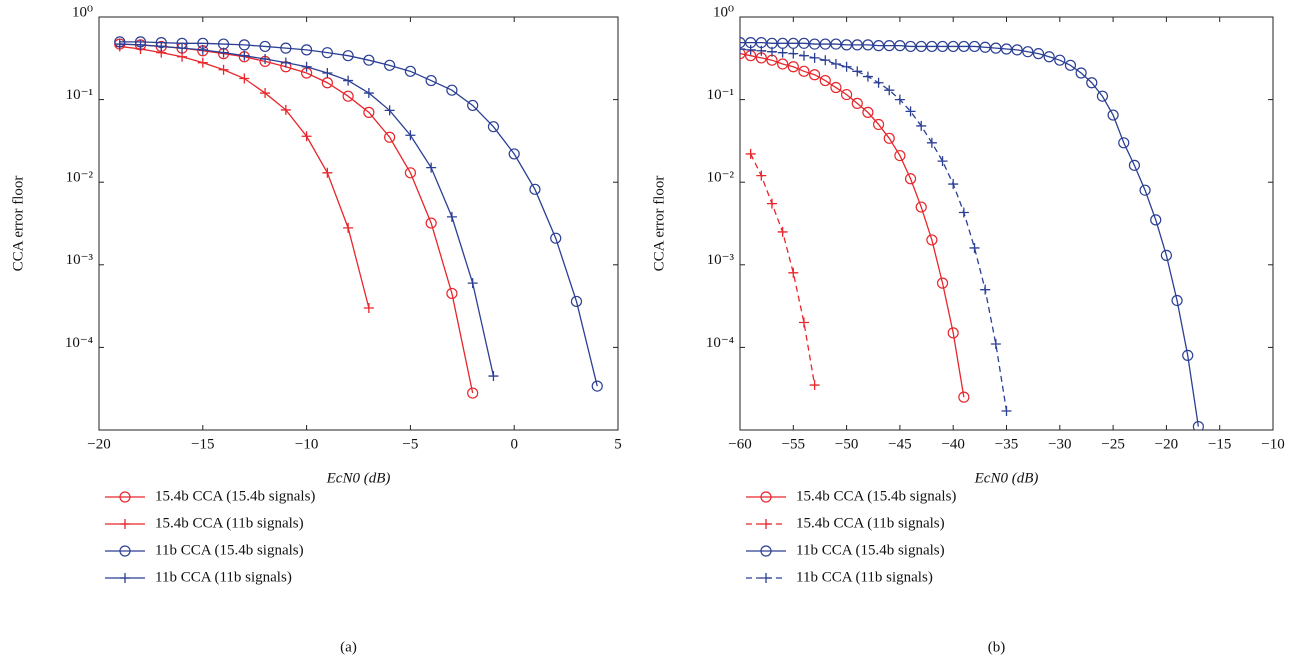 Image resolution: width=1310 pixels, height=661 pixels. What do you see at coordinates (1112, 444) in the screenshot?
I see `x-tick-label: −25` at bounding box center [1112, 444].